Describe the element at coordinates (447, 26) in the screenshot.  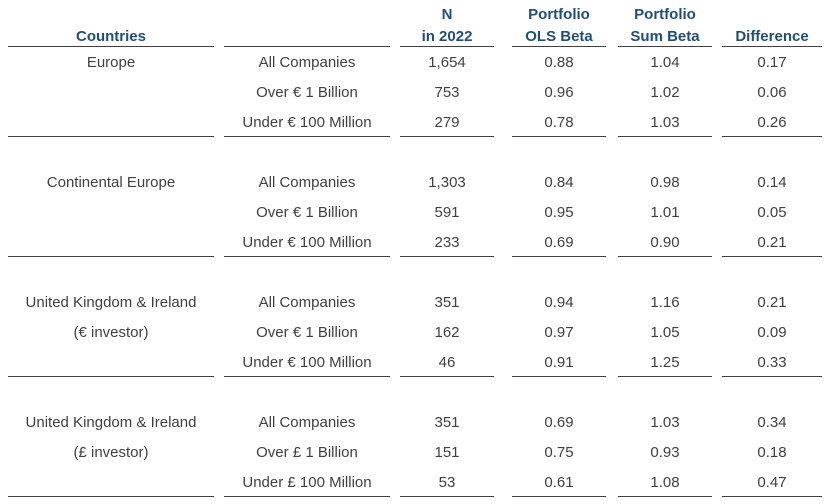
I see `header-n: N in 2022` at that location.